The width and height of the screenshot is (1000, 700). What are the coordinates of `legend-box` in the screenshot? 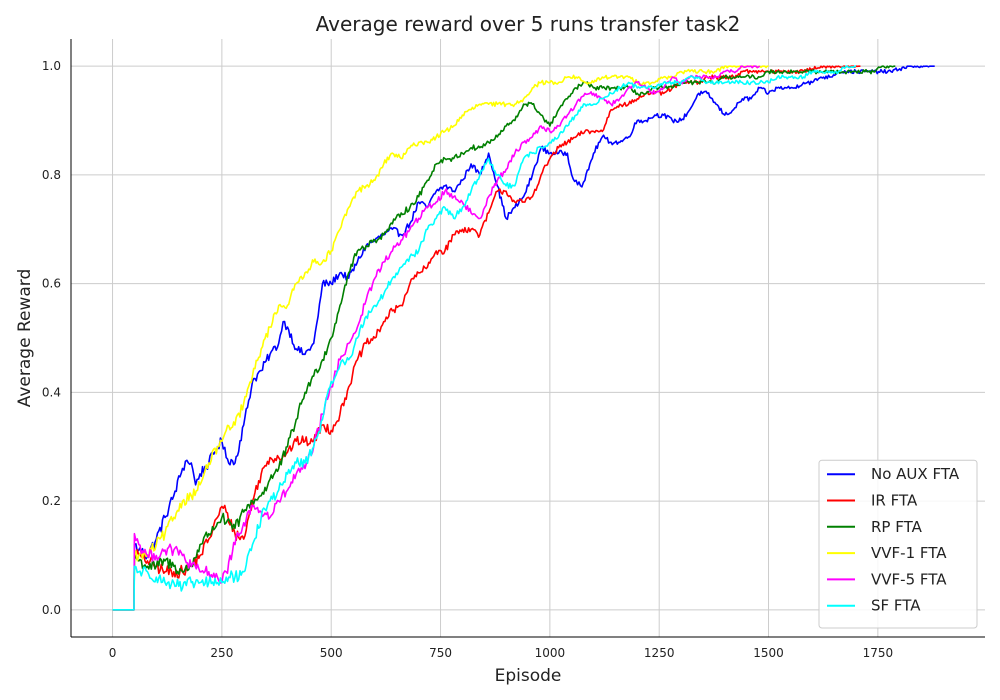 It's located at (898, 544).